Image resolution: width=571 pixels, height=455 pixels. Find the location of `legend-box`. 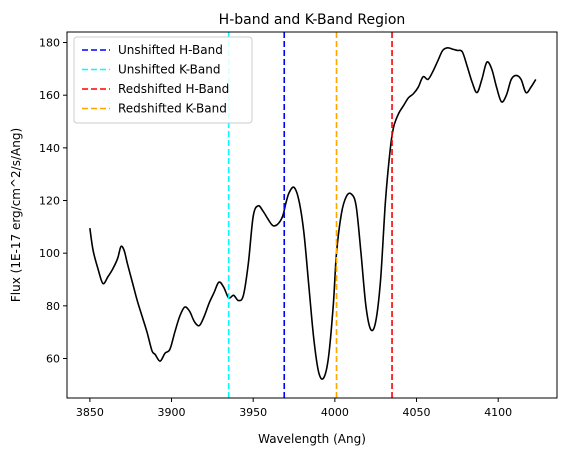

legend-box is located at coordinates (163, 80).